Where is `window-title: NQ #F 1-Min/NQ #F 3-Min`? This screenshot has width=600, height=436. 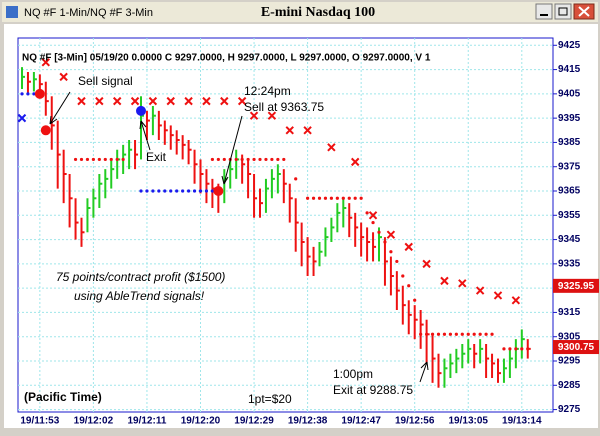
window-title: NQ #F 1-Min/NQ #F 3-Min is located at coordinates (88, 13).